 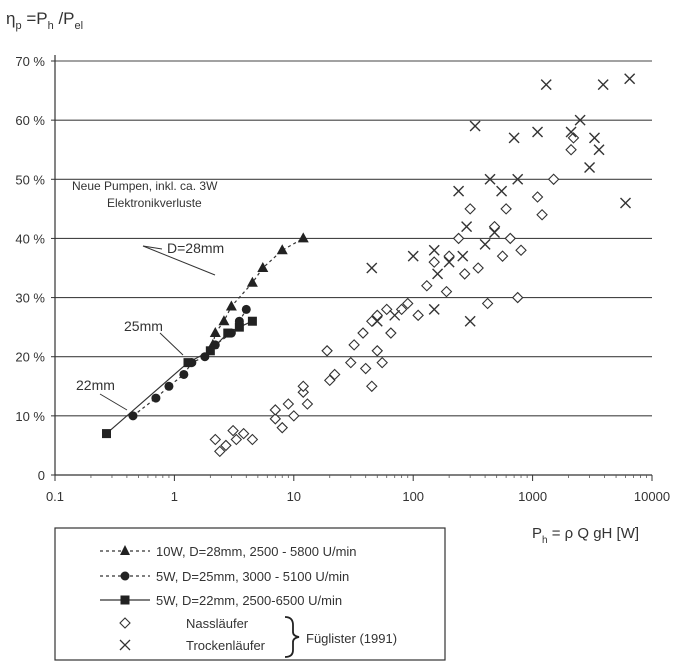 I want to click on annotation-d22-pointer, so click(x=113, y=402).